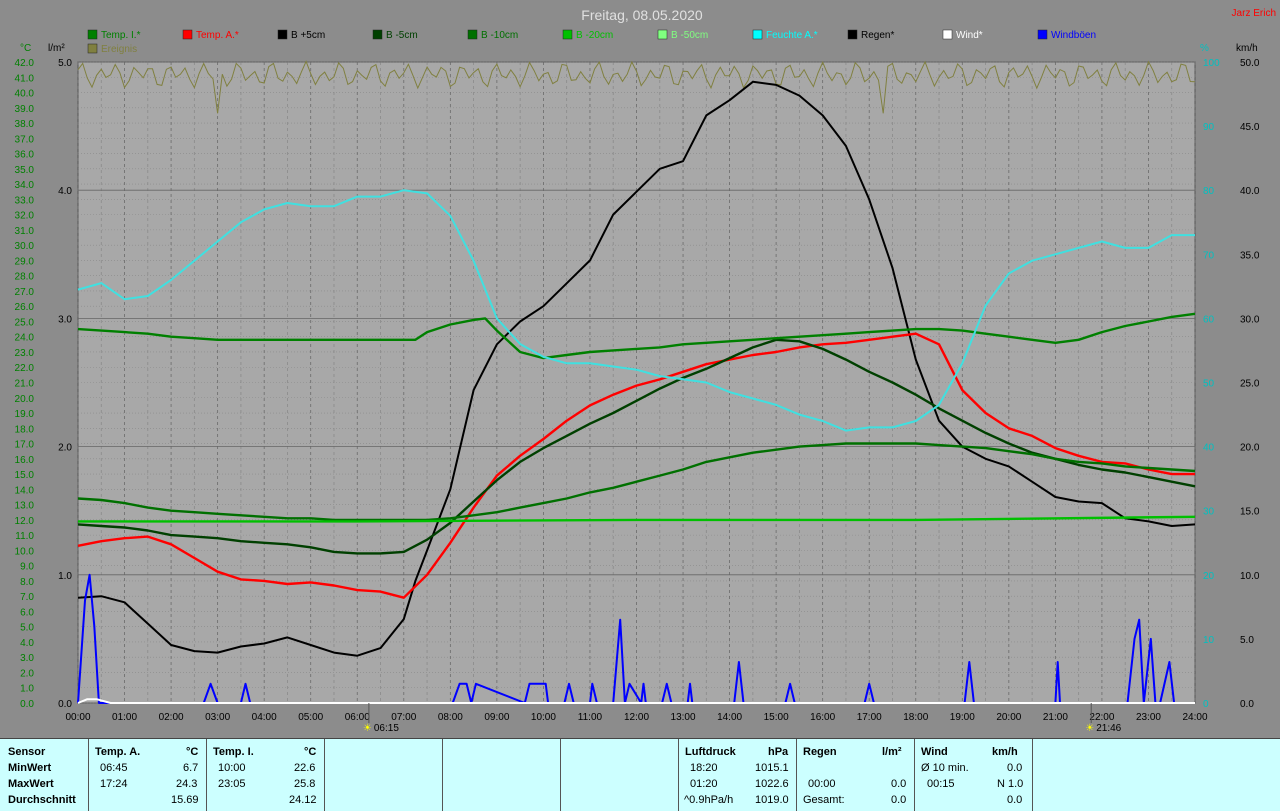  Describe the element at coordinates (27, 597) in the screenshot. I see `temp-tick-label: 7.0` at that location.